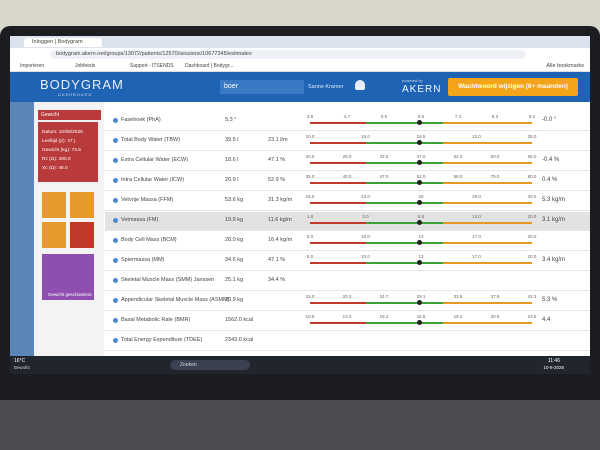 This screenshot has width=600, height=450. What do you see at coordinates (234, 240) in the screenshot?
I see `row-value: 28.0 kg` at bounding box center [234, 240].